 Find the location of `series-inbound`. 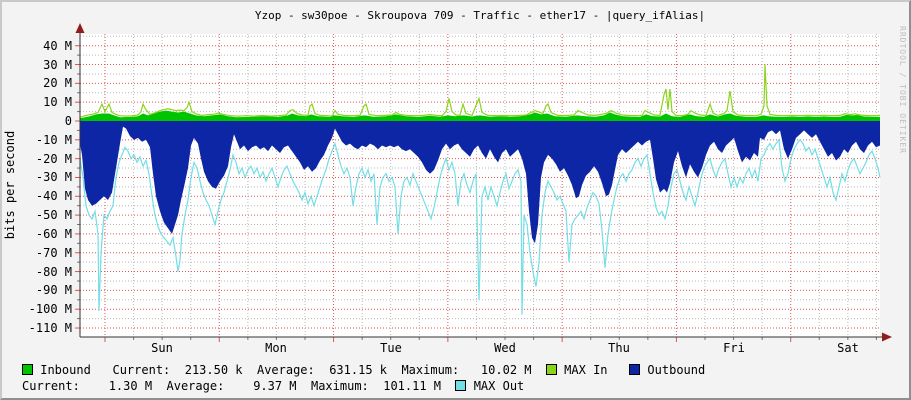

series-inbound is located at coordinates (480, 115).